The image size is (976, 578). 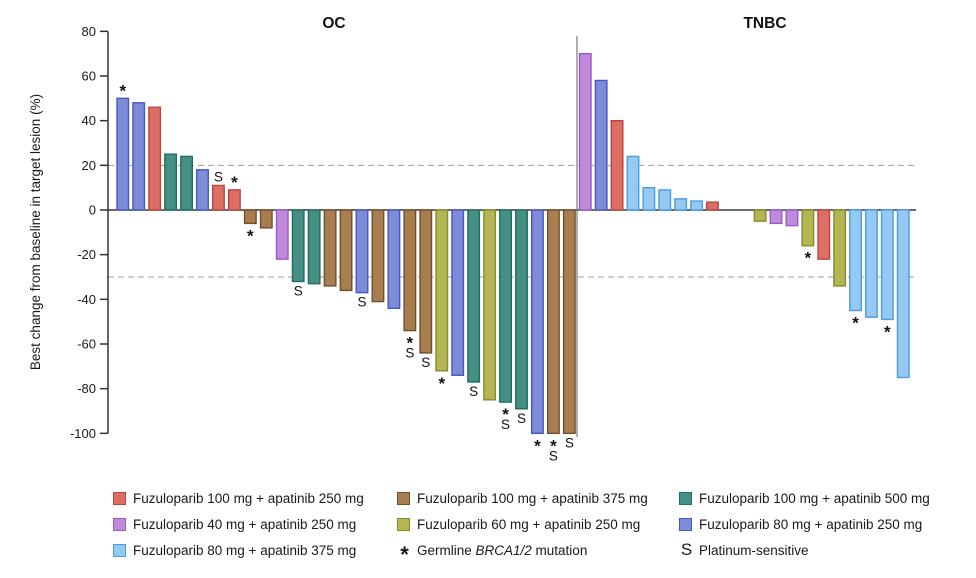 What do you see at coordinates (86, 299) in the screenshot?
I see `y-tick-label: -40` at bounding box center [86, 299].